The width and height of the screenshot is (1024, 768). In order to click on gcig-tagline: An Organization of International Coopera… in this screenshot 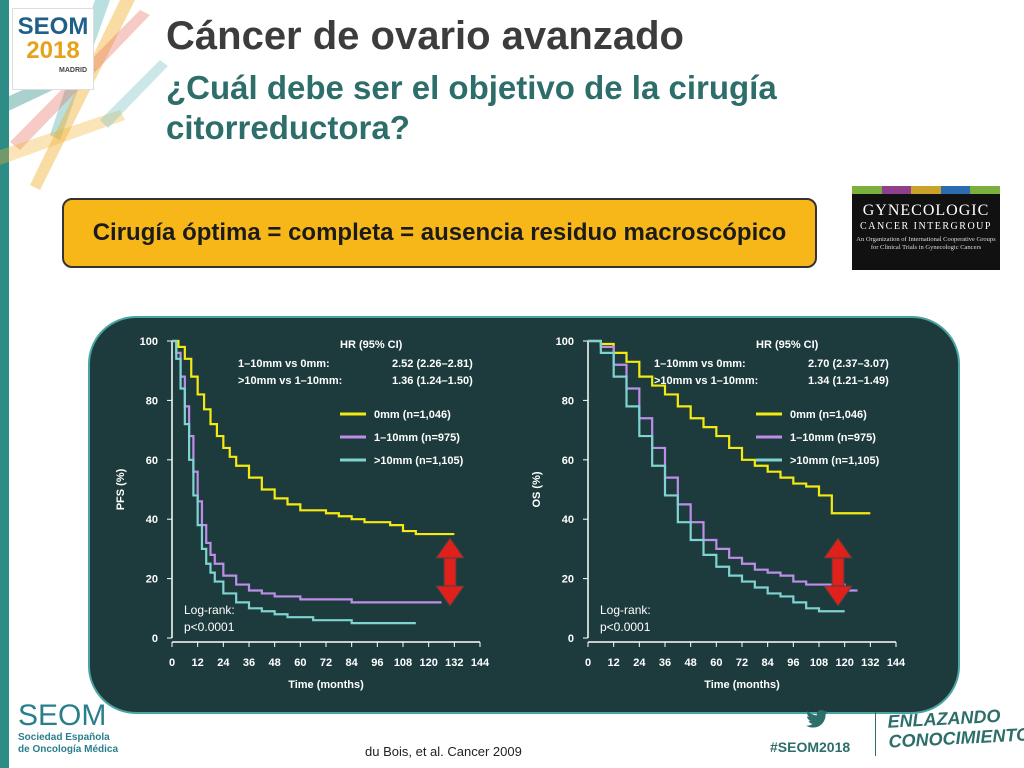, I will do `click(926, 243)`.